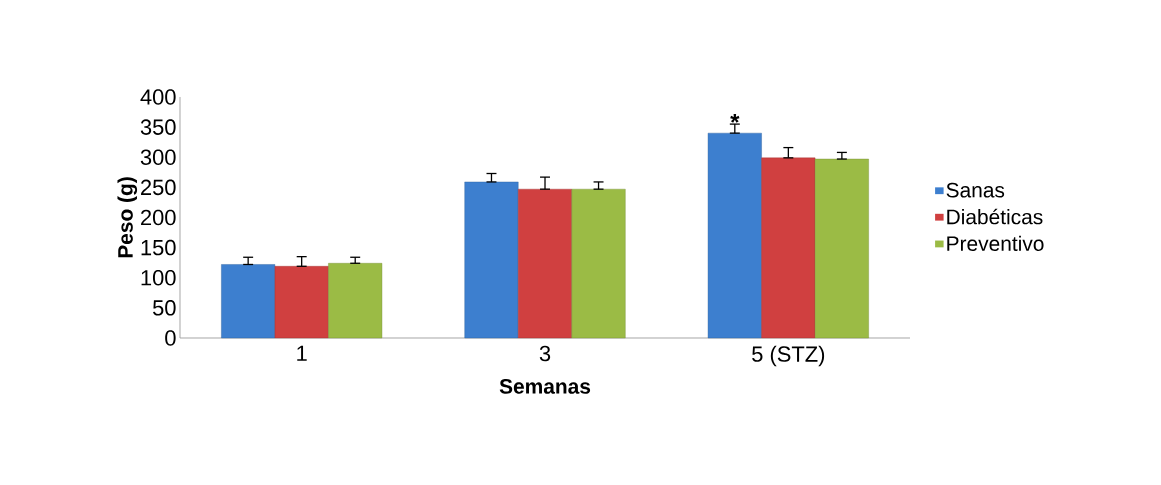 The height and width of the screenshot is (485, 1161). What do you see at coordinates (158, 97) in the screenshot?
I see `y-tick-label: 400` at bounding box center [158, 97].